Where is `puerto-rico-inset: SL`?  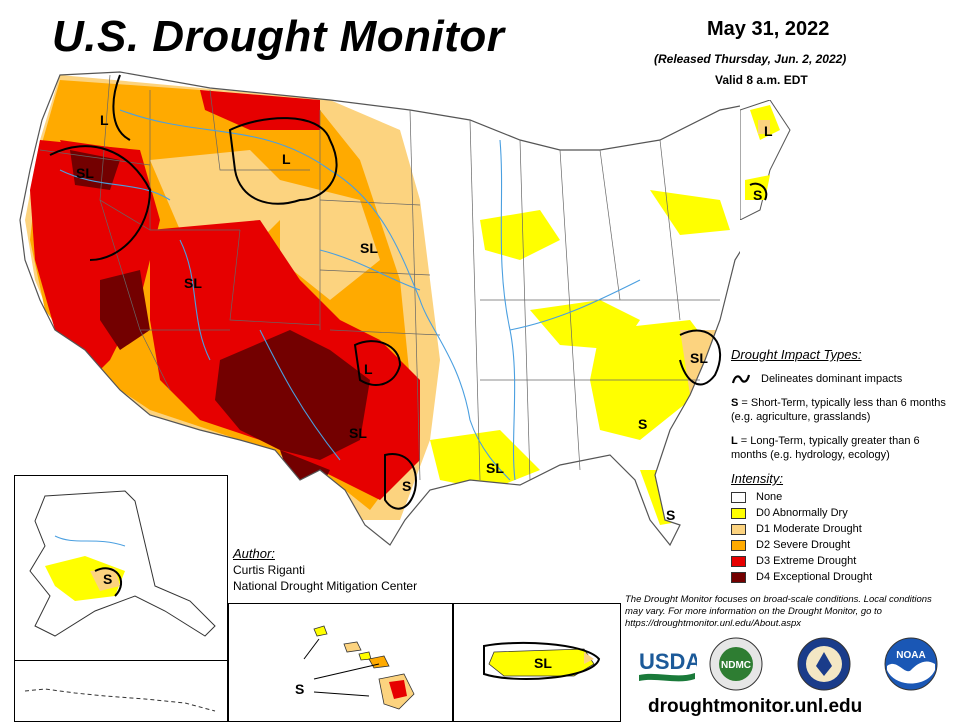 puerto-rico-inset: SL is located at coordinates (537, 662).